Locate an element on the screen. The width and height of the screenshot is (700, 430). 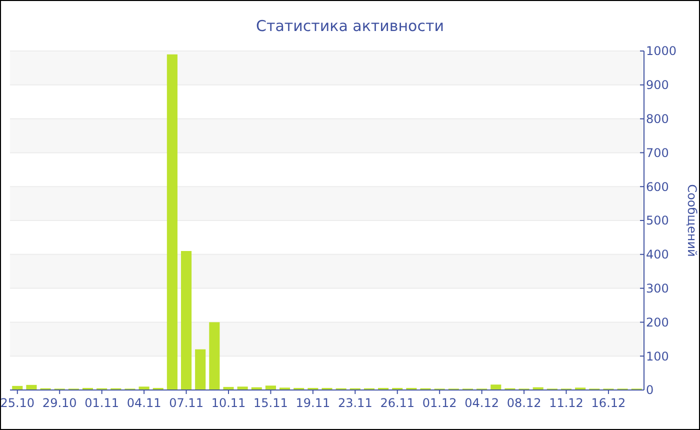
y-tick-label: 200 is located at coordinates (657, 322).